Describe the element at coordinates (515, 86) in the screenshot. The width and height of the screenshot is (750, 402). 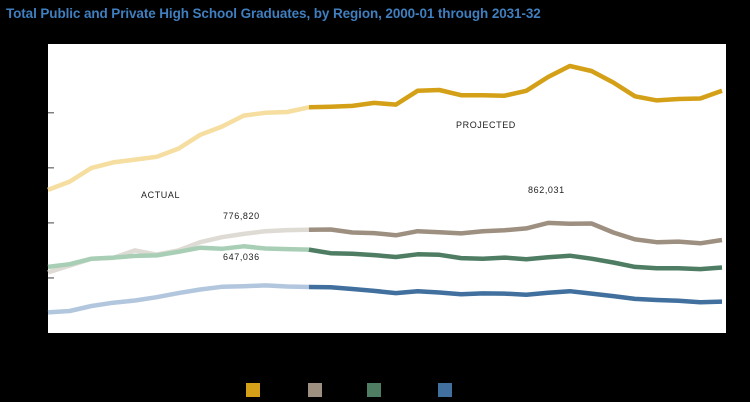
I see `line-gold-projected` at that location.